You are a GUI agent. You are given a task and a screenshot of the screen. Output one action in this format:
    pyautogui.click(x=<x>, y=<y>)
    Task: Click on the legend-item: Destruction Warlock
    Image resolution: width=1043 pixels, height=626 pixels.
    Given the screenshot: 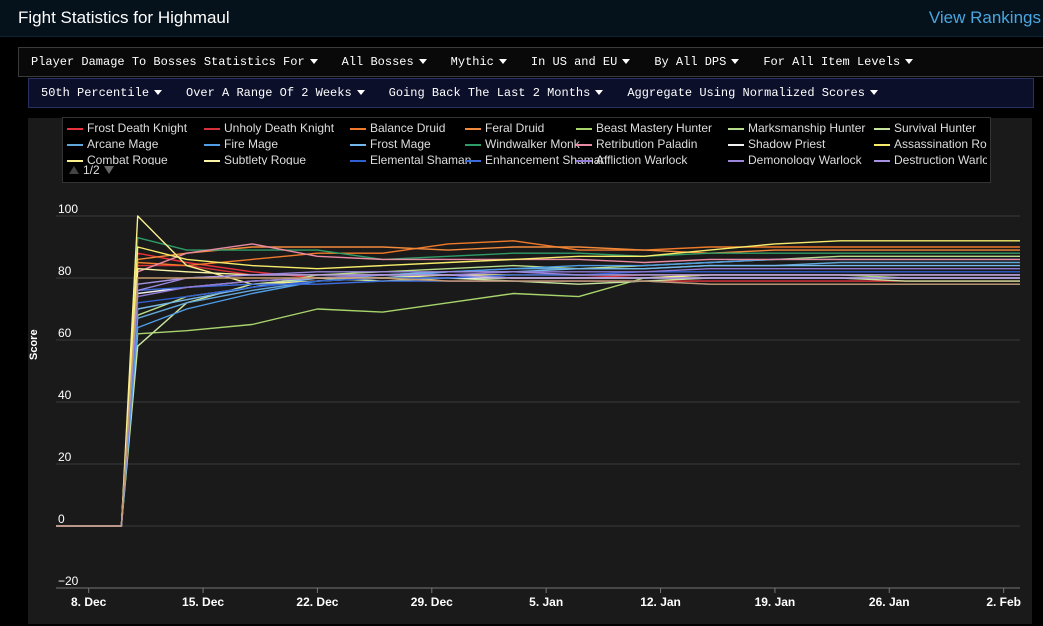 What is the action you would take?
    pyautogui.click(x=930, y=159)
    